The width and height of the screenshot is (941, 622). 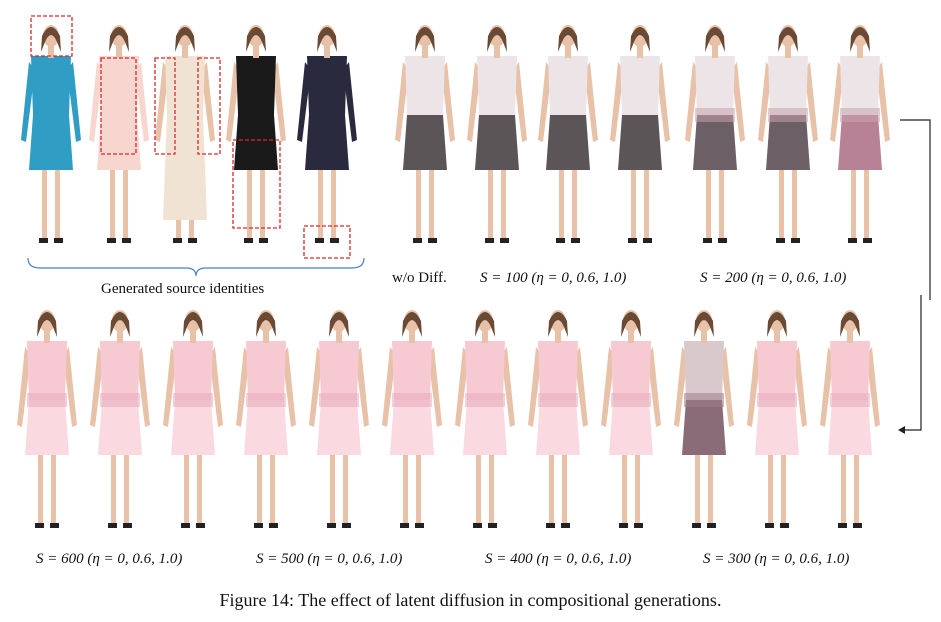 What do you see at coordinates (773, 278) in the screenshot?
I see `label-s200: S = 200 (η = 0, 0.6, 1.0)` at bounding box center [773, 278].